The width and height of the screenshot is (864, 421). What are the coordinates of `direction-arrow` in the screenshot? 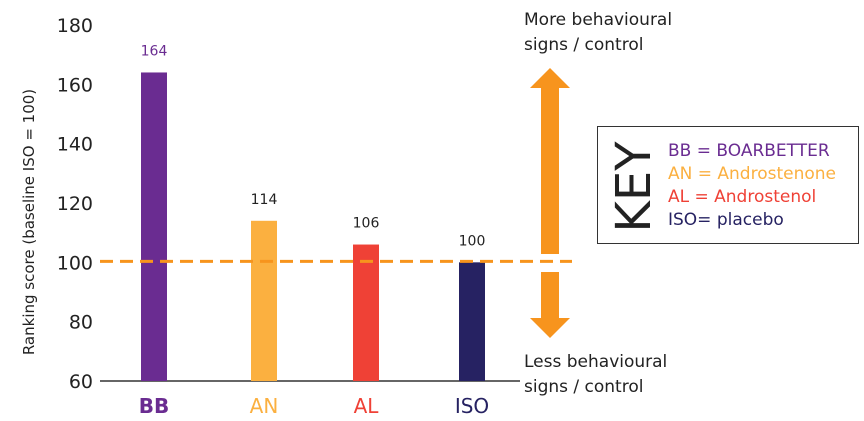 It's located at (550, 203).